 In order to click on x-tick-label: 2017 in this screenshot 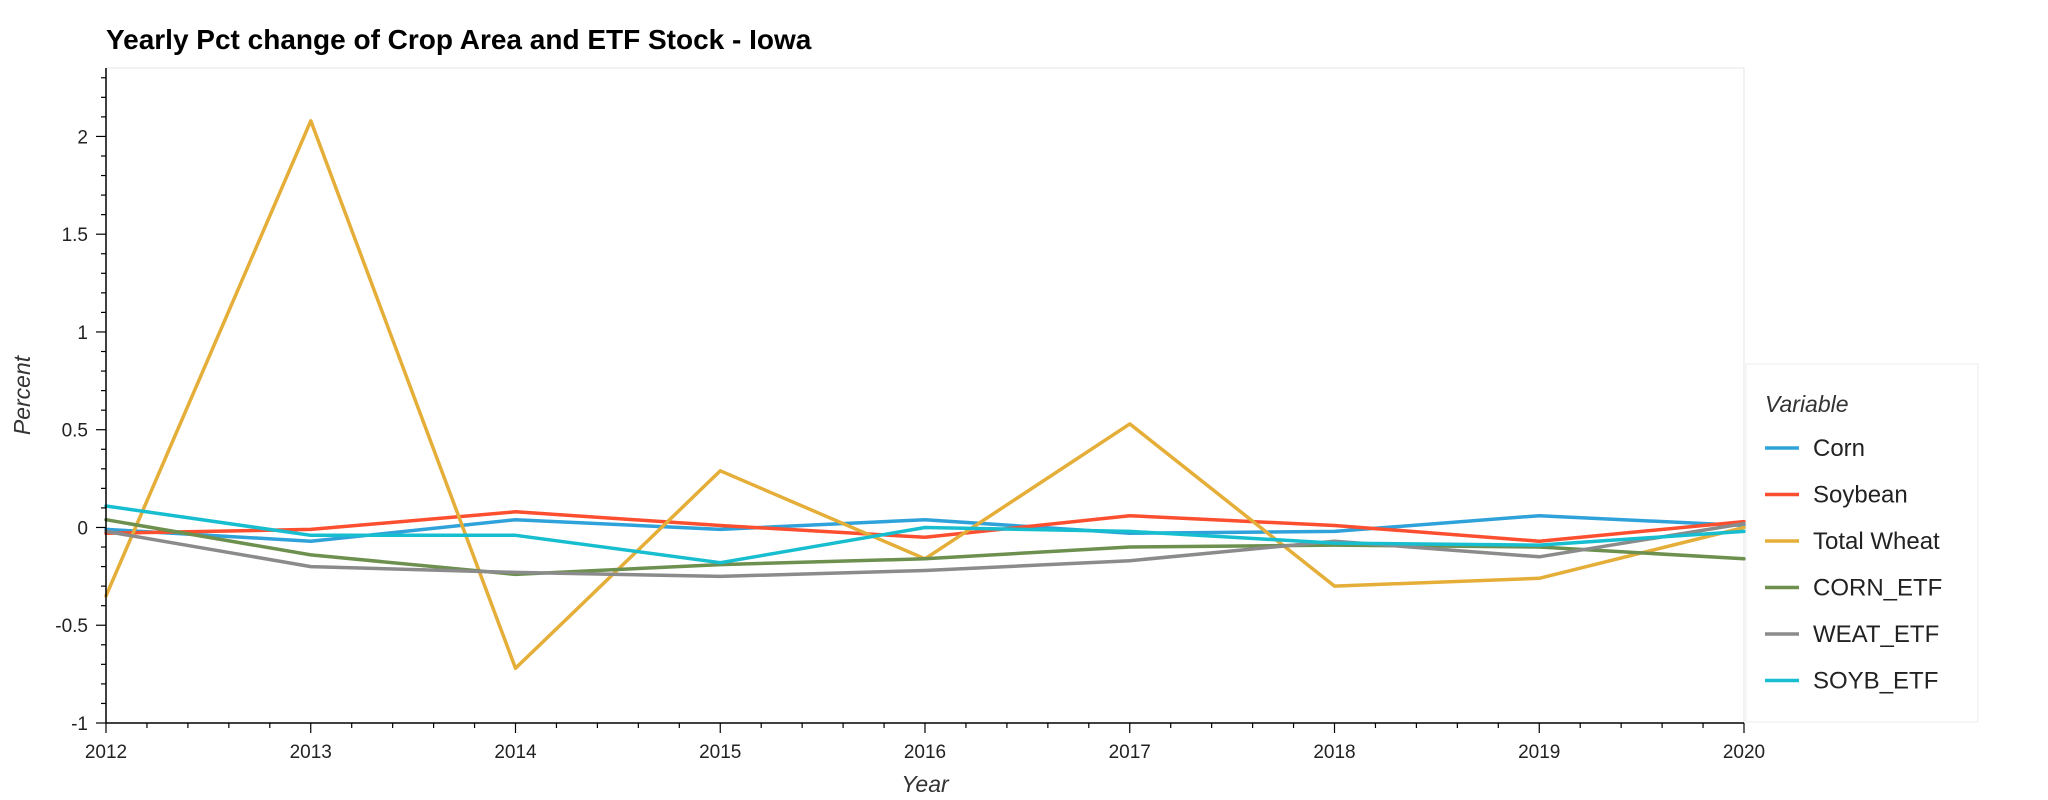, I will do `click(1130, 752)`.